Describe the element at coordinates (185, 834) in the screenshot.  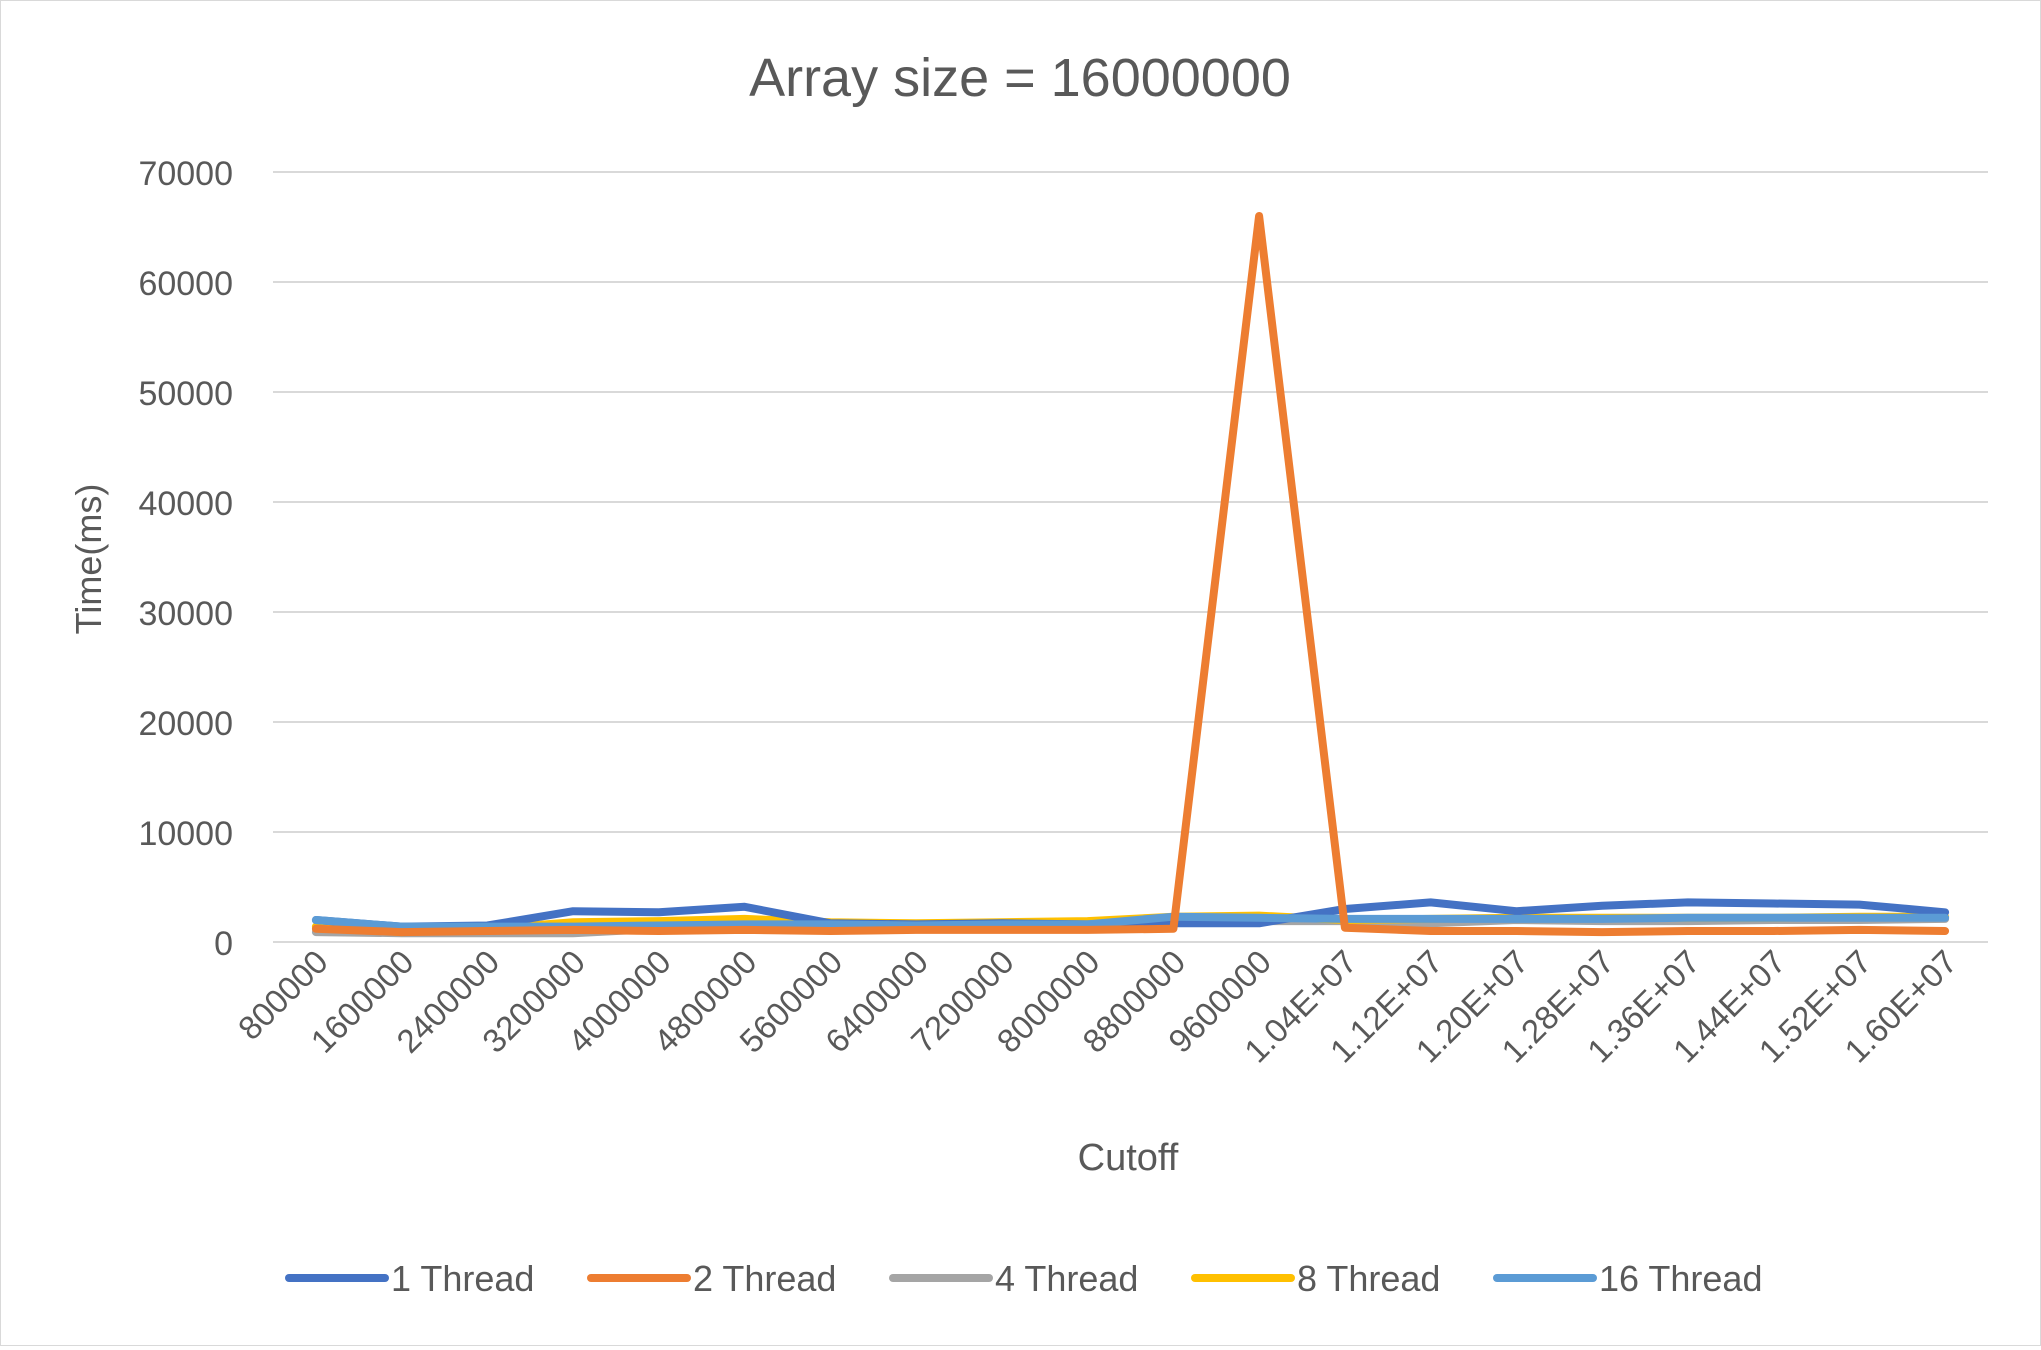
I see `y-tick-label: 10000` at that location.